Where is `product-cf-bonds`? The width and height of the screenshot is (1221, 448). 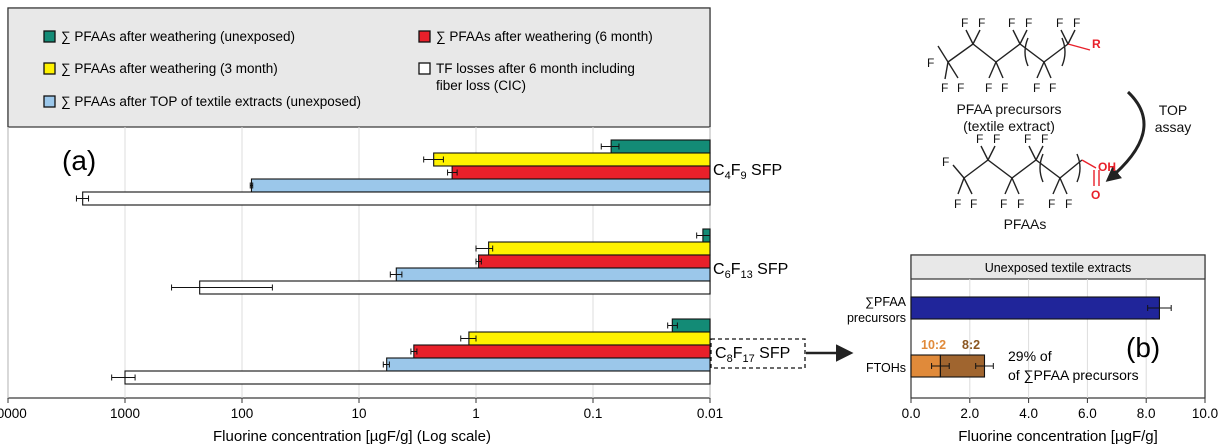
product-cf-bonds is located at coordinates (1010, 170).